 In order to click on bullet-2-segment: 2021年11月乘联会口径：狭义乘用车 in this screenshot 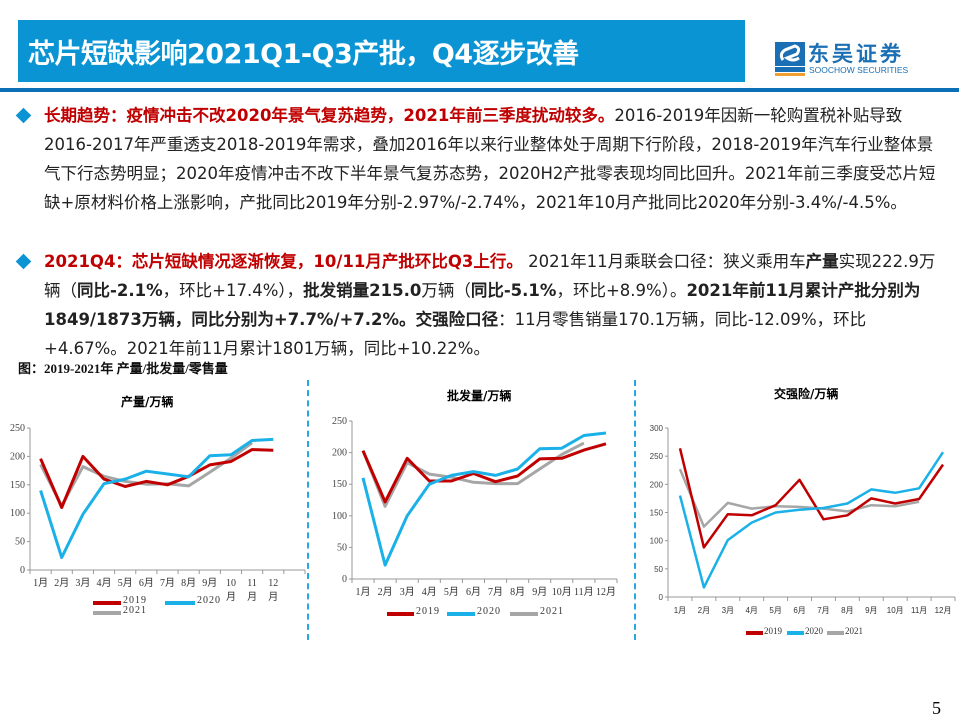, I will do `click(667, 261)`.